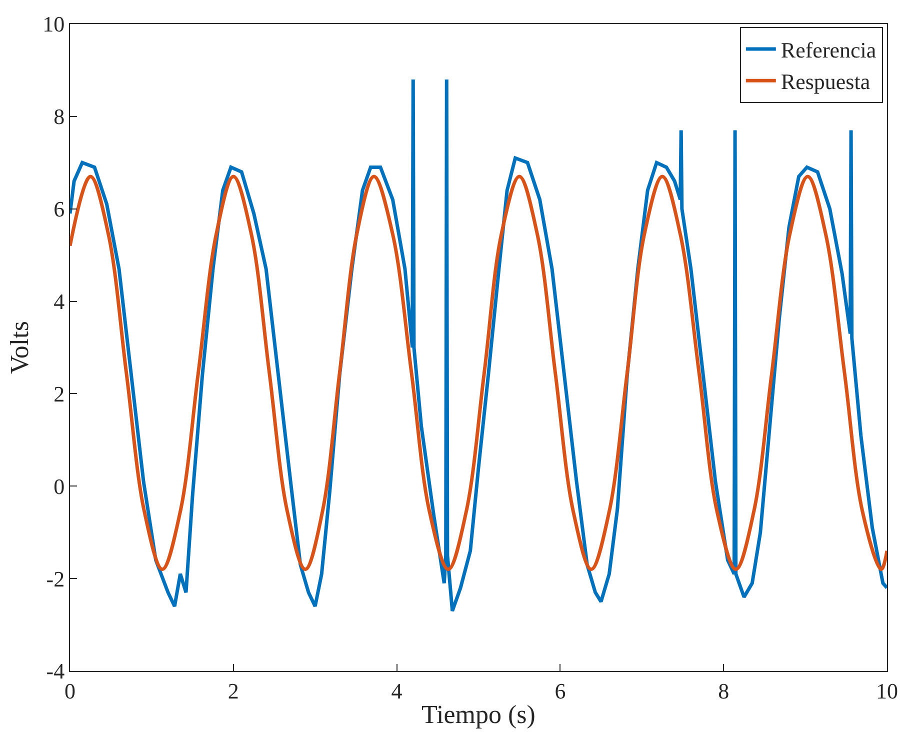 The height and width of the screenshot is (736, 917). Describe the element at coordinates (59, 209) in the screenshot. I see `y-tick-label: 6` at that location.